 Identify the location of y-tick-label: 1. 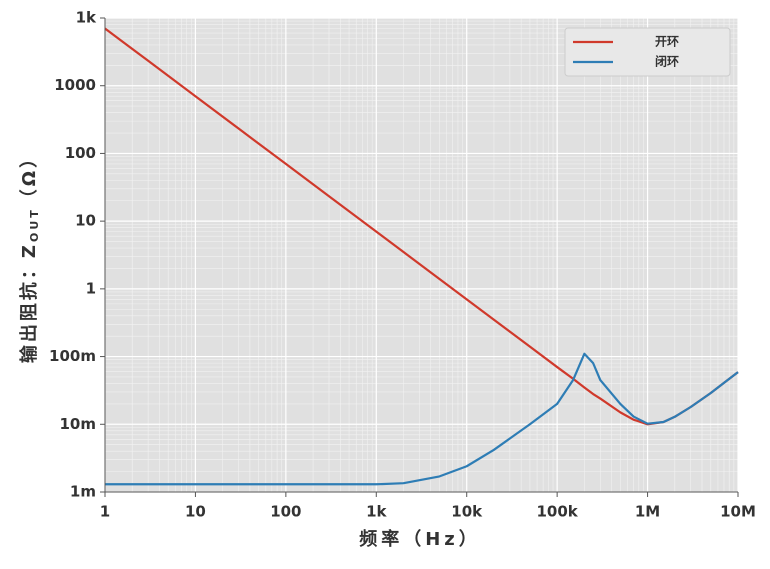
(91, 288).